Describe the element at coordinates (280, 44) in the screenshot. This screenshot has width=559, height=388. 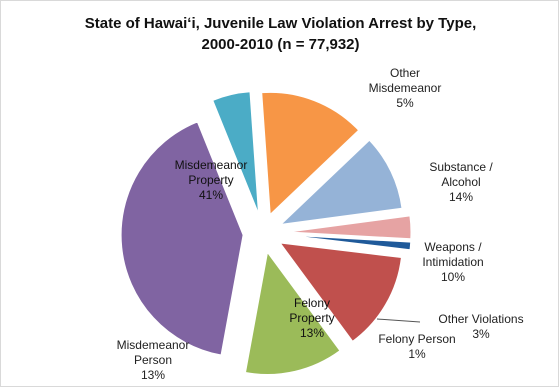
I see `chart-title-line-2: 2000-2010 (n = 77,932)` at that location.